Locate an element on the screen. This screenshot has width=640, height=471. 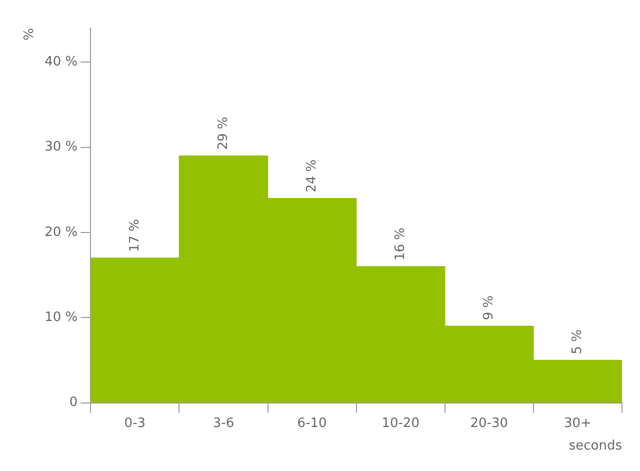
x-tick-label: 3-6 is located at coordinates (223, 423).